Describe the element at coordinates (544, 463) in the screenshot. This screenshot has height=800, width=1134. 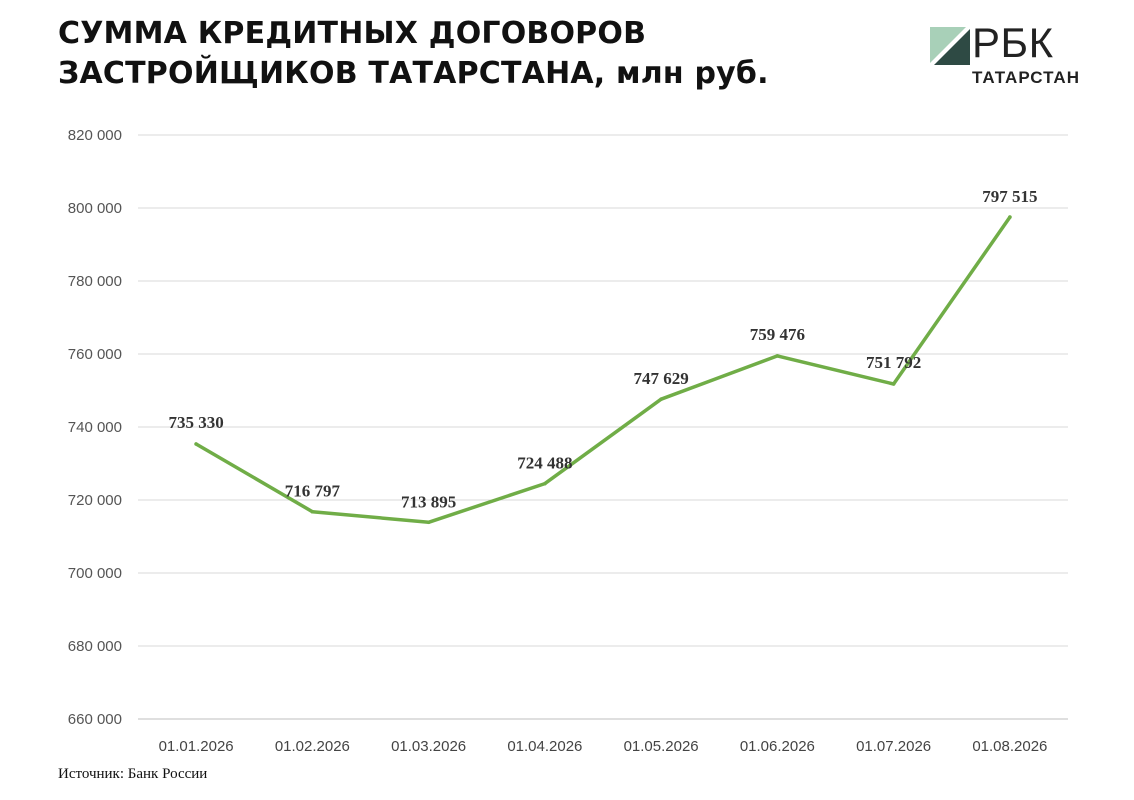
I see `data-label: 724 488` at that location.